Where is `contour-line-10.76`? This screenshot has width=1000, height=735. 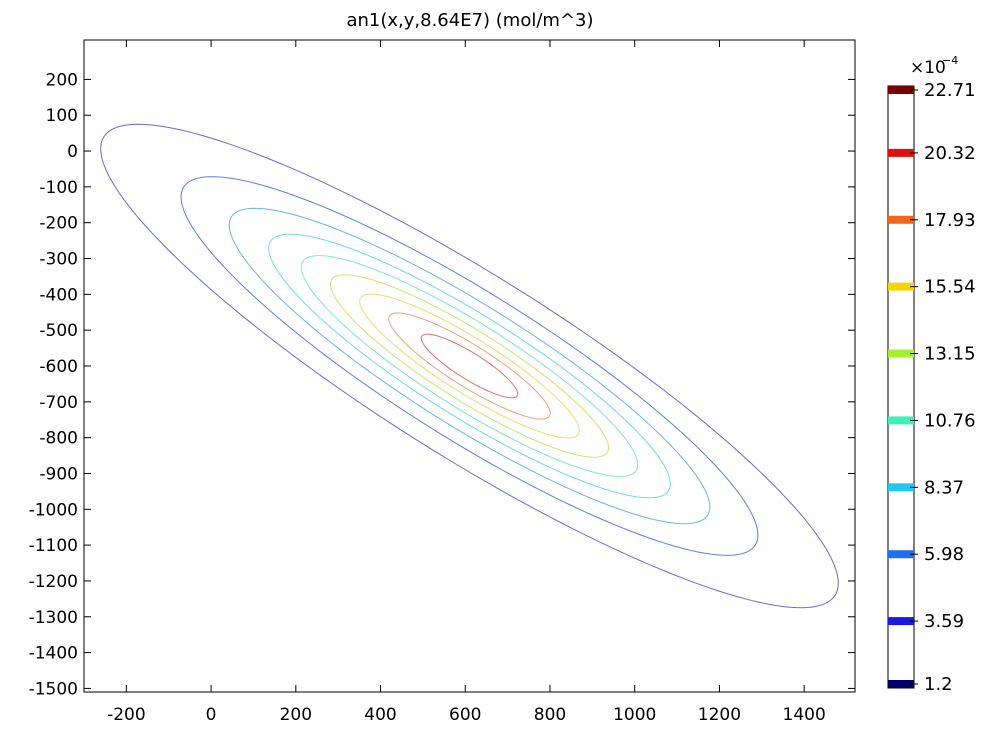 contour-line-10.76 is located at coordinates (469, 366).